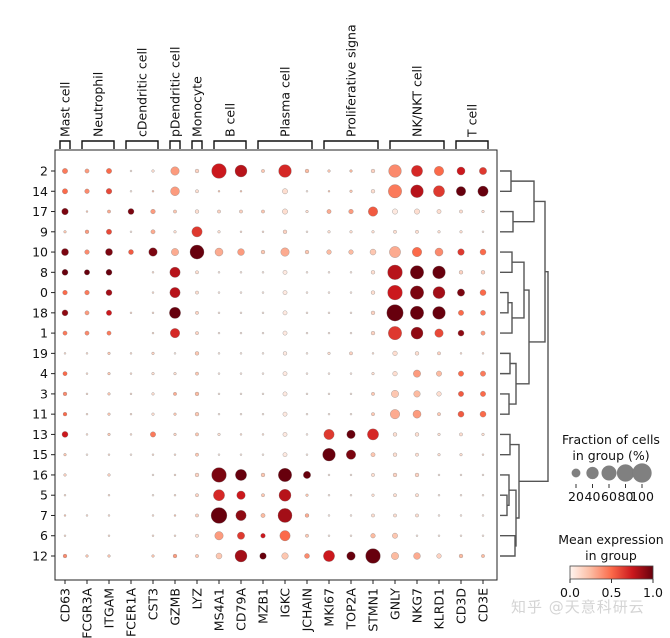  Describe the element at coordinates (197, 272) in the screenshot. I see `dot-8-LYZ` at that location.